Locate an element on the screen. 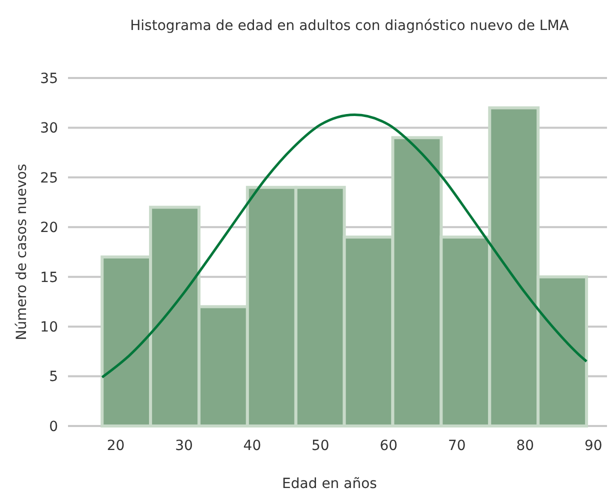 The width and height of the screenshot is (611, 496). y-tick-label: 15 is located at coordinates (49, 278).